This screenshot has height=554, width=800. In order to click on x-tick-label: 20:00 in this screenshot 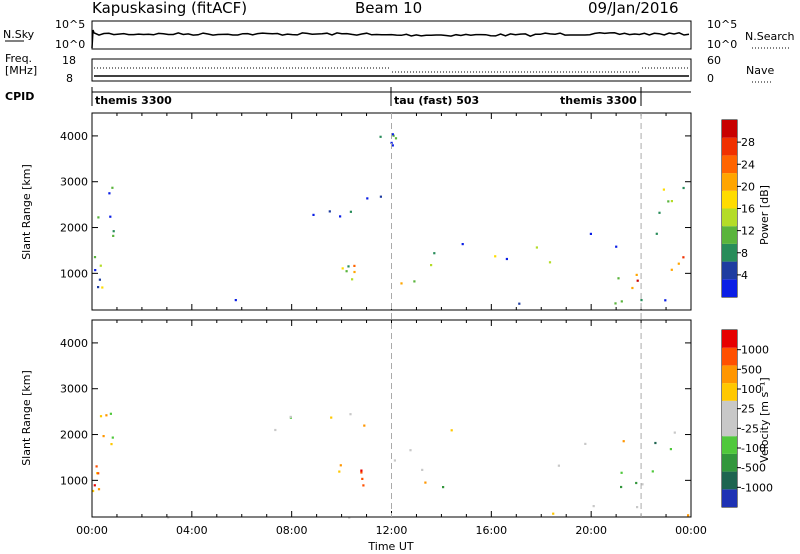, I will do `click(591, 530)`.